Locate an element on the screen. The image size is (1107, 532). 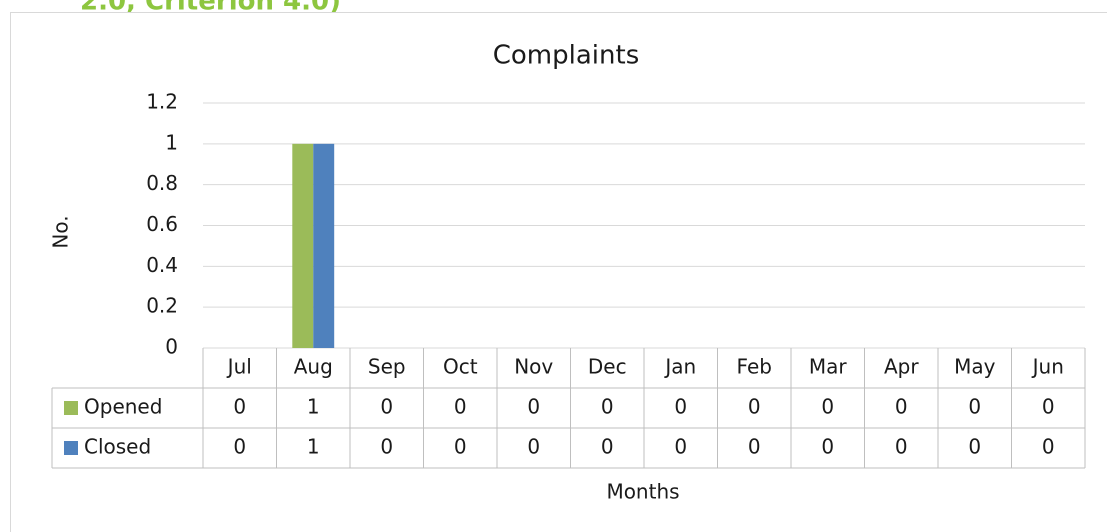
y-tick-label: 0.4 is located at coordinates (162, 265).